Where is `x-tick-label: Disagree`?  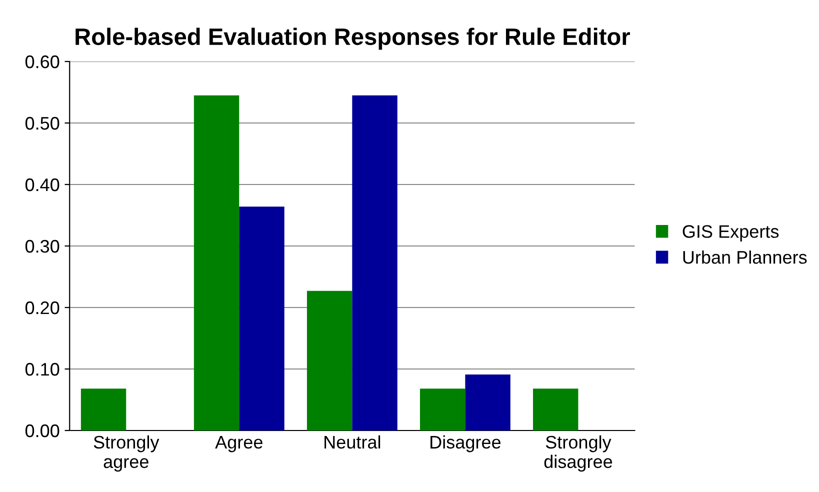 x-tick-label: Disagree is located at coordinates (465, 443).